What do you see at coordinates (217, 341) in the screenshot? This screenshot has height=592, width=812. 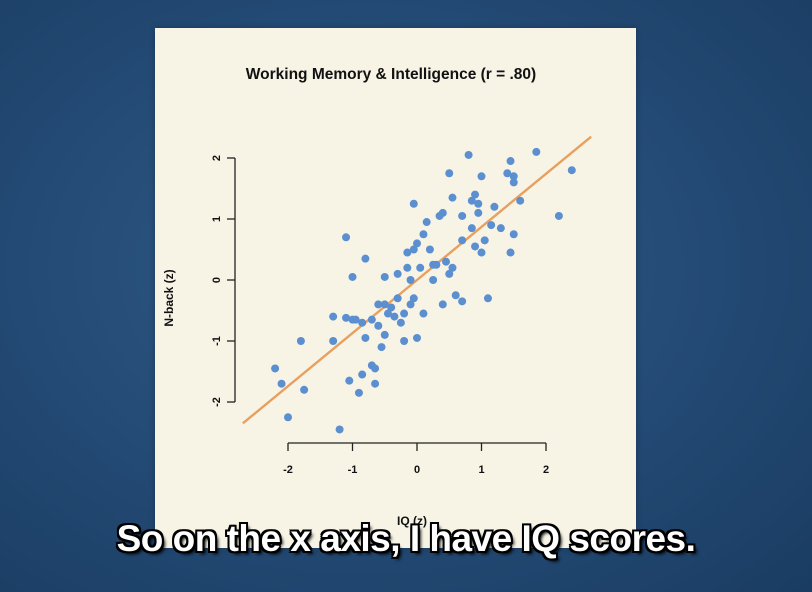 I see `y-tick-label: -1` at bounding box center [217, 341].